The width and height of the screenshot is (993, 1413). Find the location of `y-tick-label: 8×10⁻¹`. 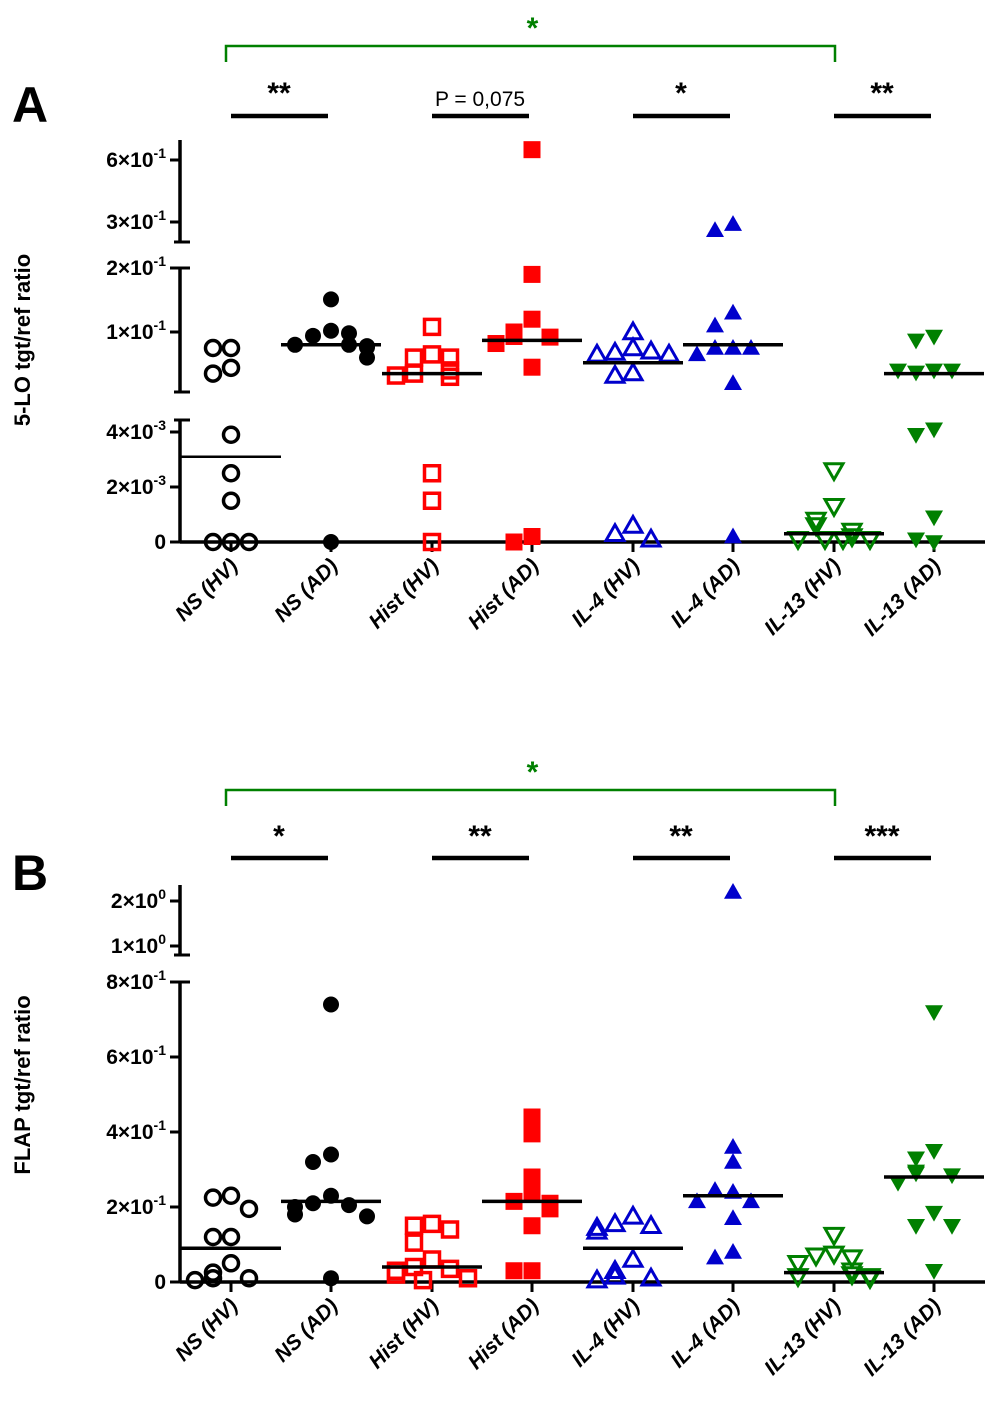

y-tick-label: 8×10⁻¹ is located at coordinates (136, 980).